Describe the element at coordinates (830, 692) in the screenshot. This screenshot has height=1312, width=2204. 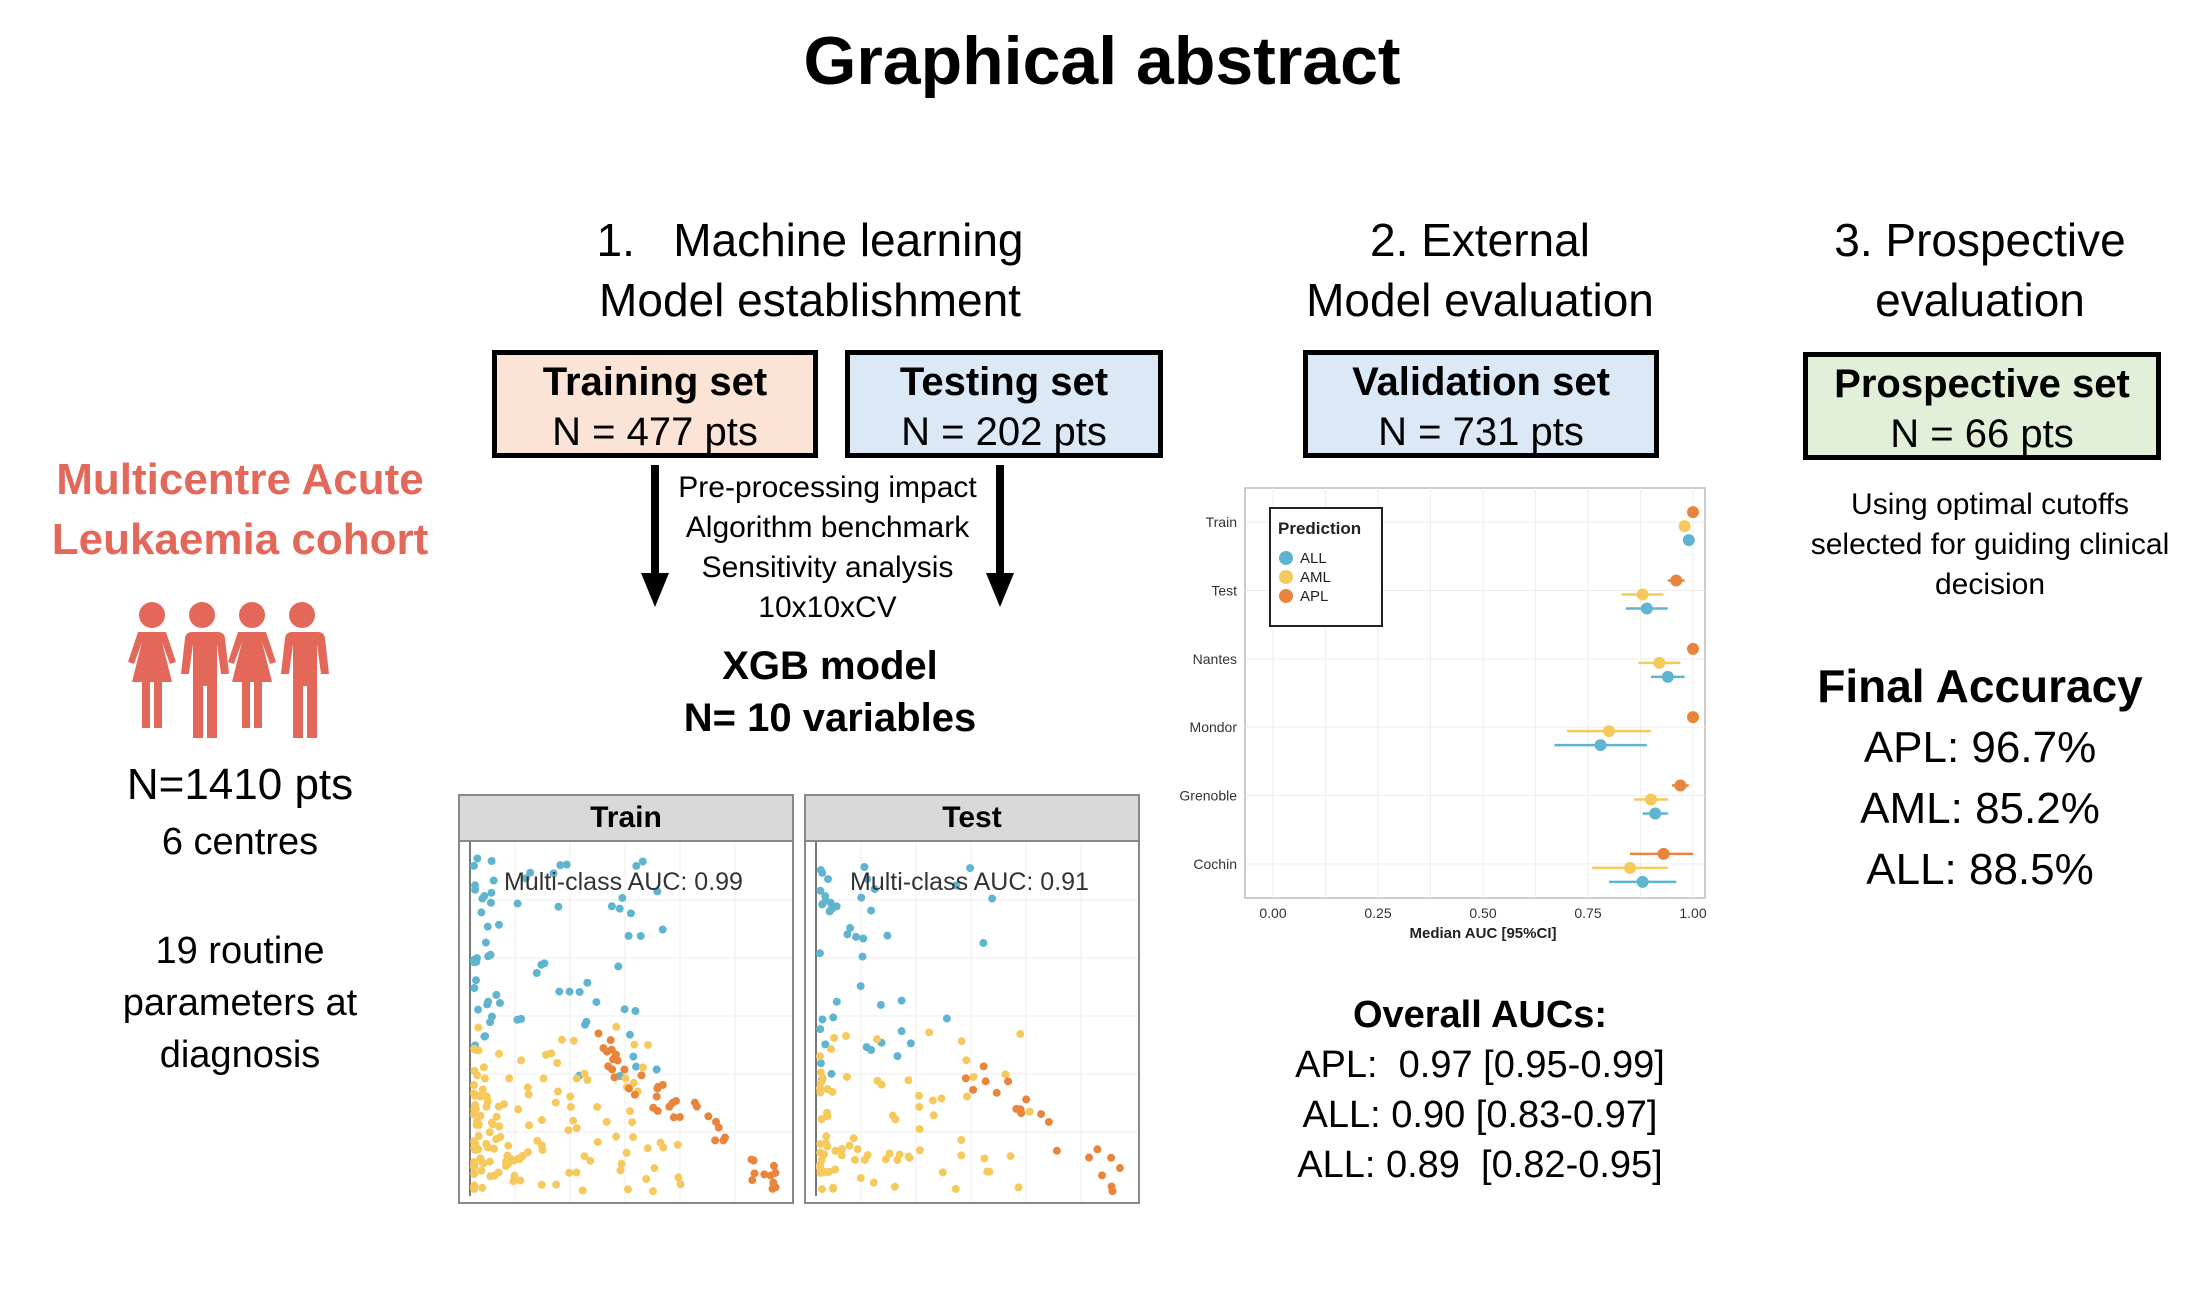
I see `model-description: XGB model N= 10 variables` at that location.